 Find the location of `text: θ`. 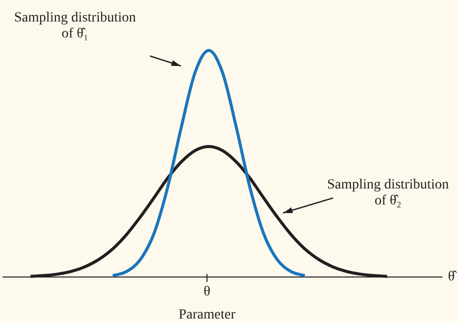

text: θ is located at coordinates (207, 292).